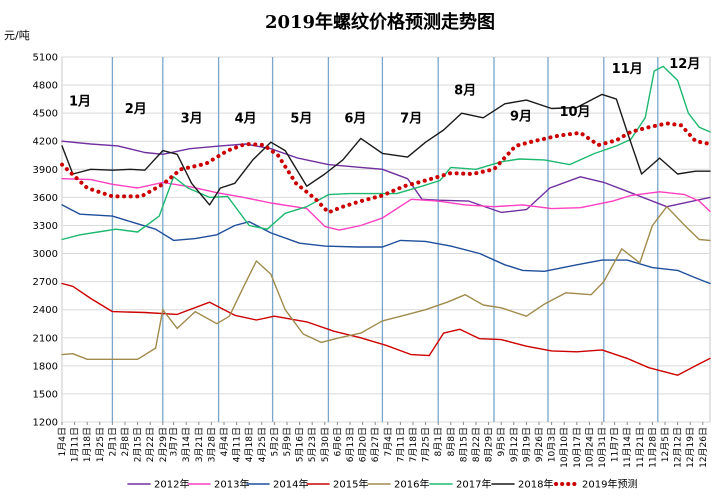 The width and height of the screenshot is (728, 497). I want to click on month-label: 1月, so click(80, 102).